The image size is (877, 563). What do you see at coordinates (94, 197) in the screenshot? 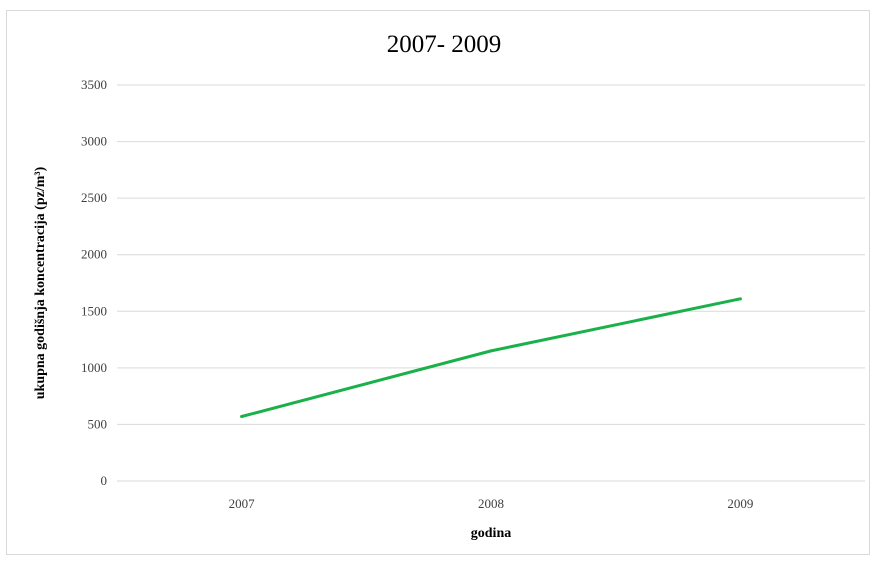
I see `y-tick-label: 2500` at bounding box center [94, 197].